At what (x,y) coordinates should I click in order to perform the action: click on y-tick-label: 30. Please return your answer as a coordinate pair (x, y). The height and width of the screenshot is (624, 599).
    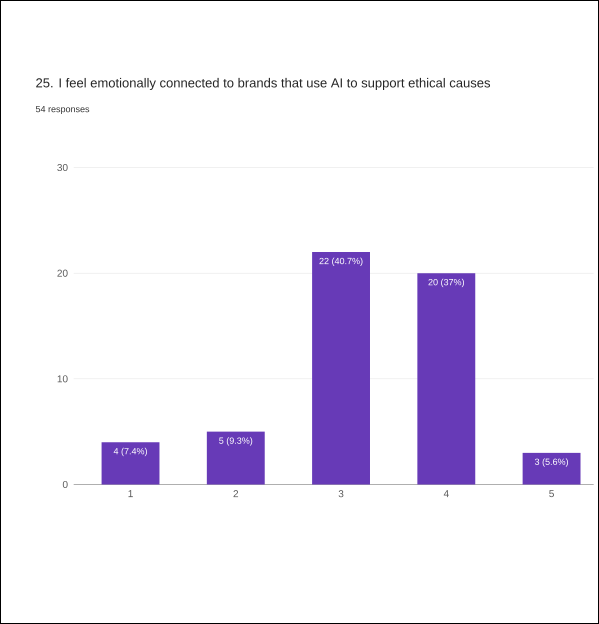
    Looking at the image, I should click on (62, 168).